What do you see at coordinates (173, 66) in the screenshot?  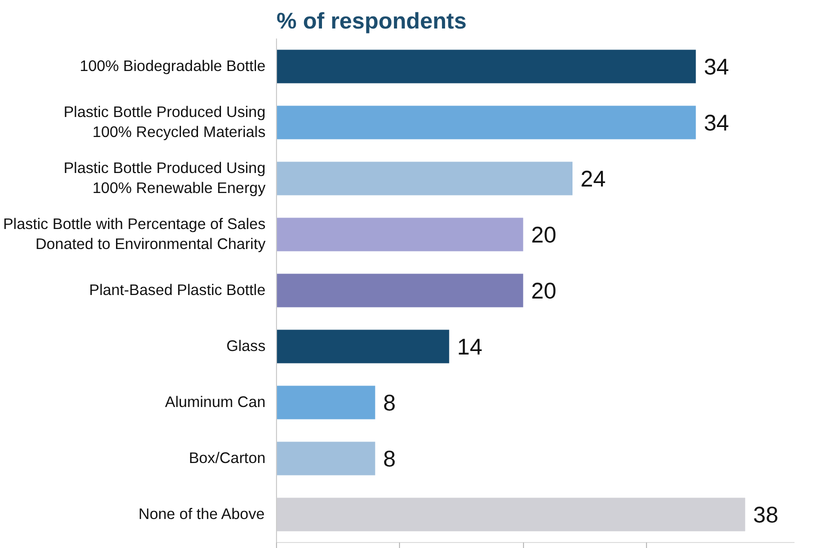 I see `y-tick-label: 100% Biodegradable Bottle` at bounding box center [173, 66].